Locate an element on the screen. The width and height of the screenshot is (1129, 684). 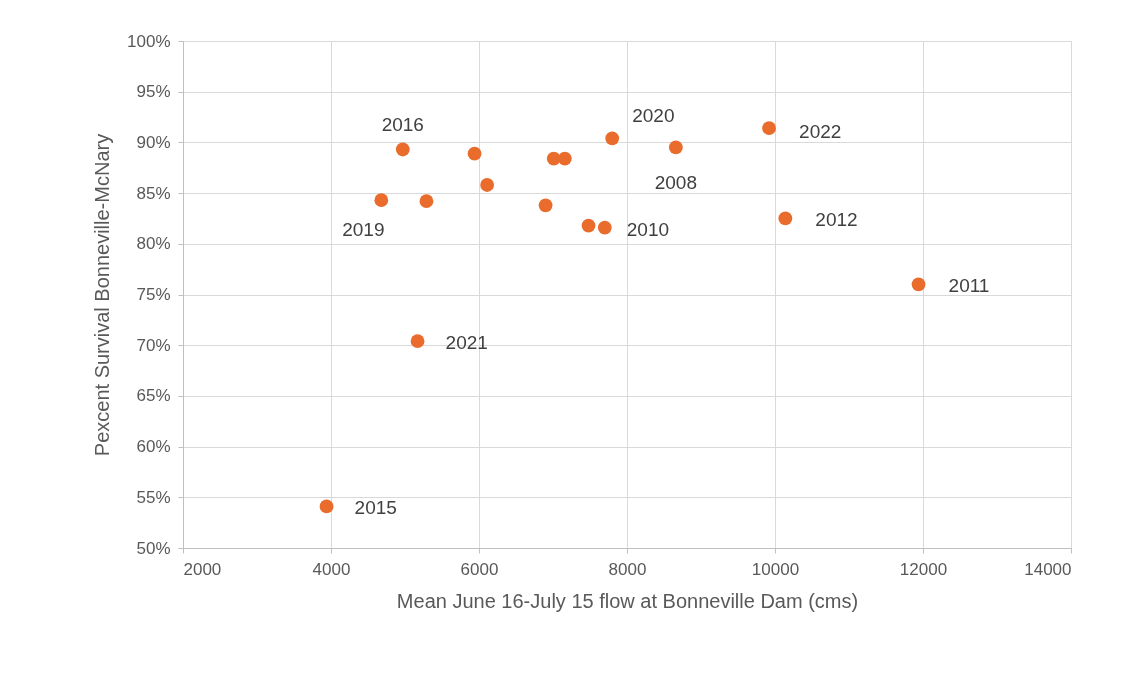
y-axis-title: Pexcent Survival Bonneville-McNary is located at coordinates (102, 295).